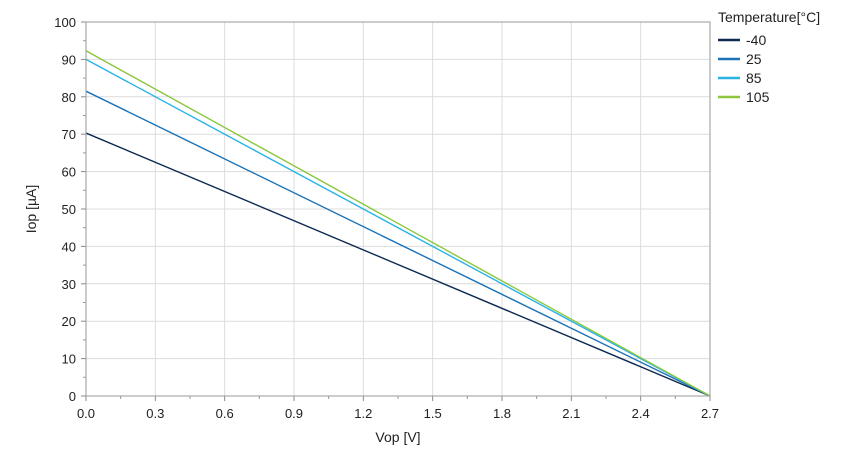 The image size is (844, 469). Describe the element at coordinates (710, 413) in the screenshot. I see `x-tick-label: 2.7` at that location.